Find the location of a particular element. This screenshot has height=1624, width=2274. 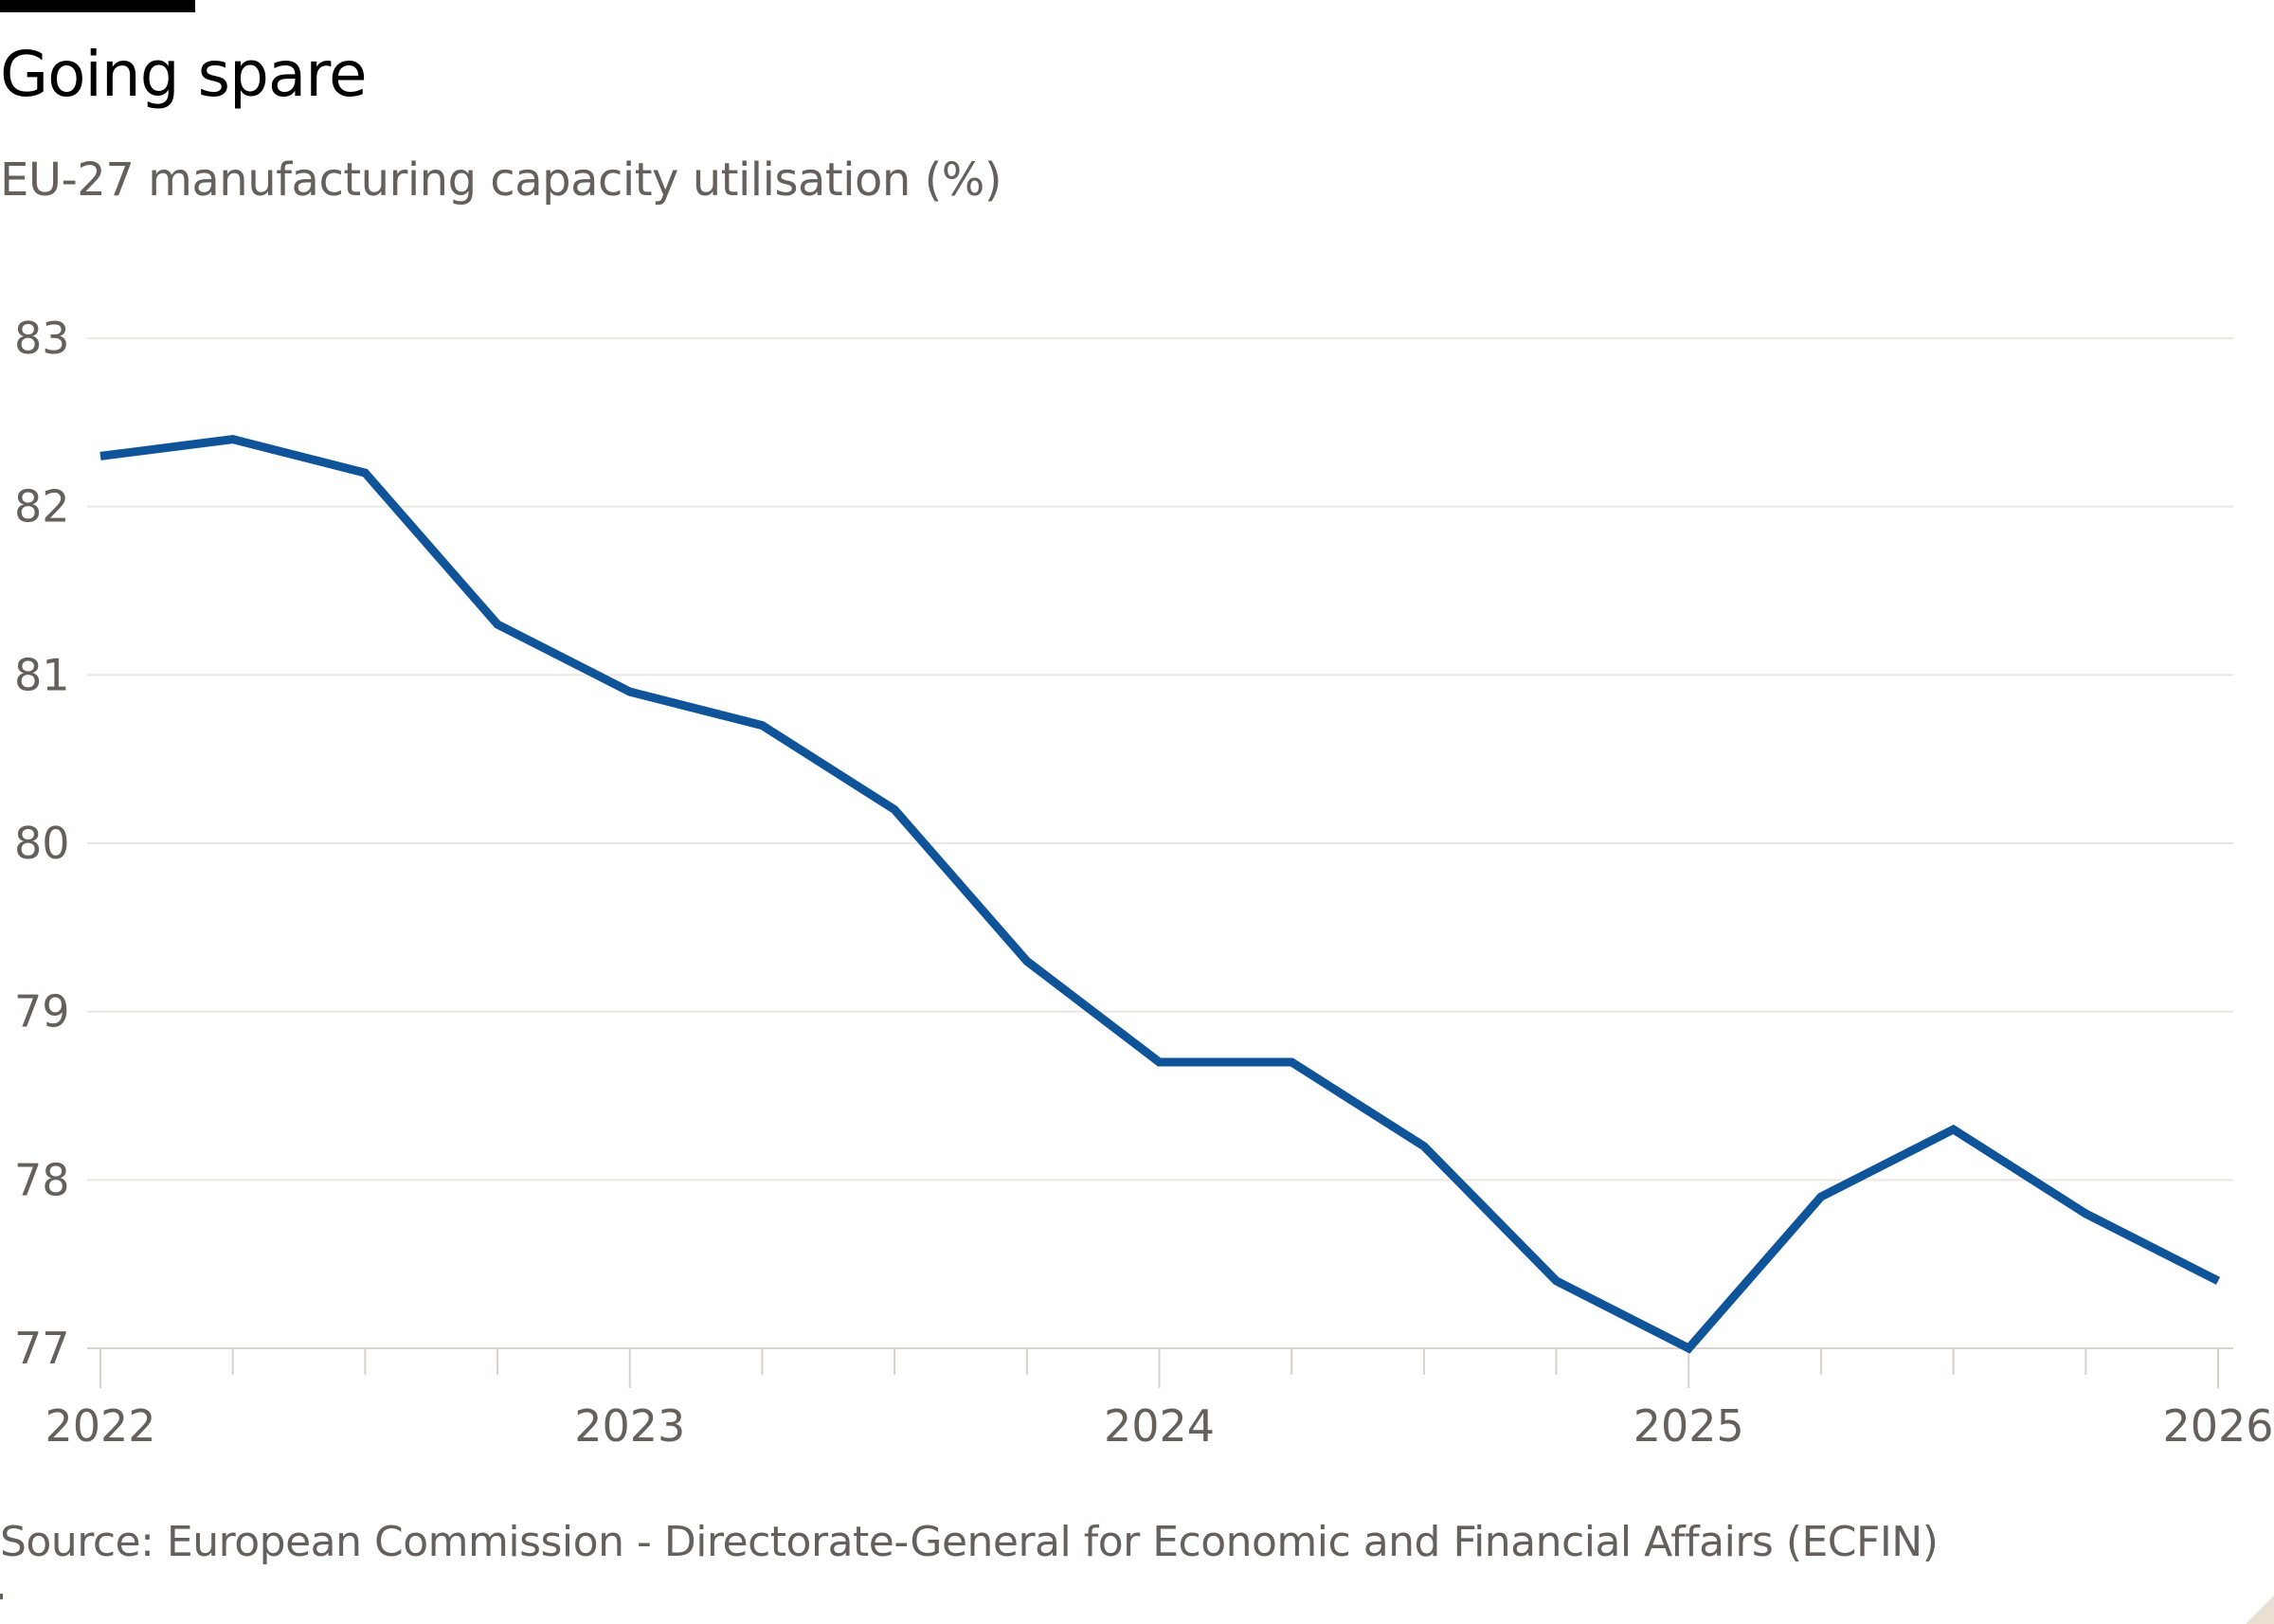

x-tick-label: 2024 is located at coordinates (1159, 1426).